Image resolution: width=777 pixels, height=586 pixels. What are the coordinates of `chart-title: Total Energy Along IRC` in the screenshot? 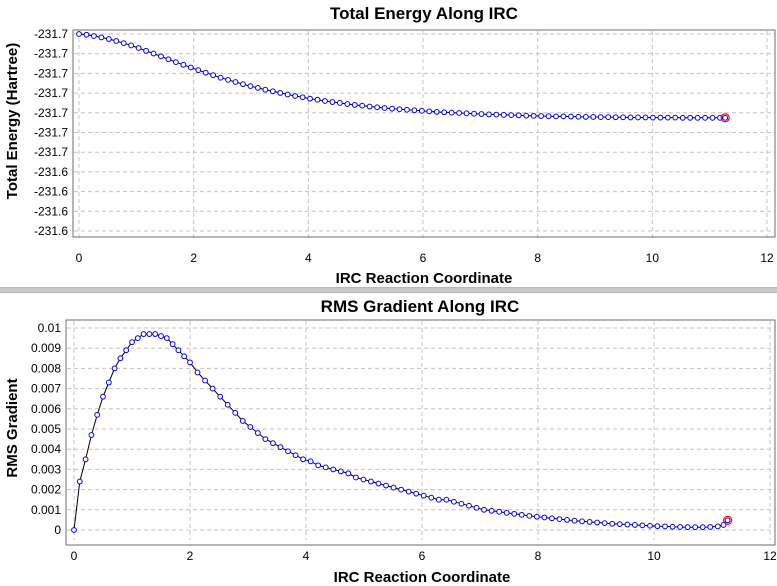 It's located at (424, 13).